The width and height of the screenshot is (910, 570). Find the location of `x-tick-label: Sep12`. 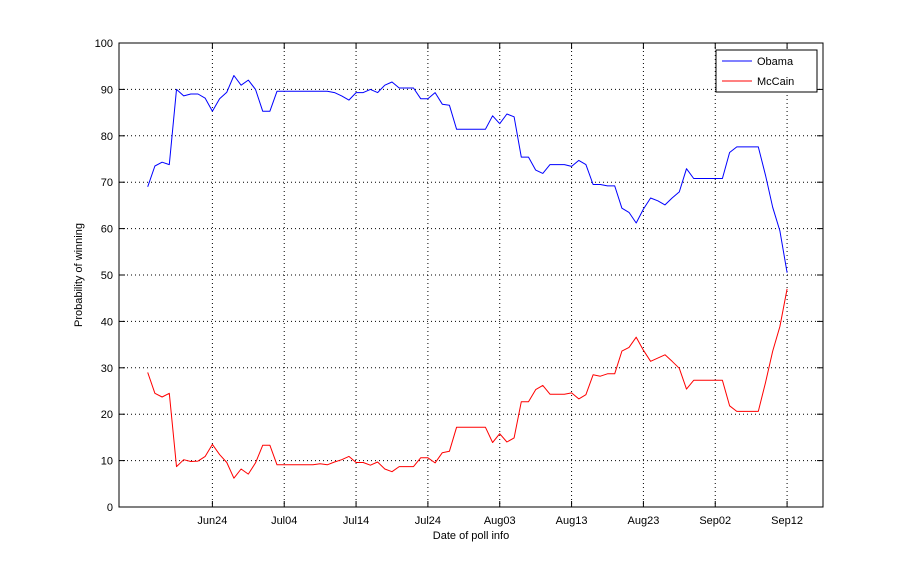

x-tick-label: Sep12 is located at coordinates (787, 521).